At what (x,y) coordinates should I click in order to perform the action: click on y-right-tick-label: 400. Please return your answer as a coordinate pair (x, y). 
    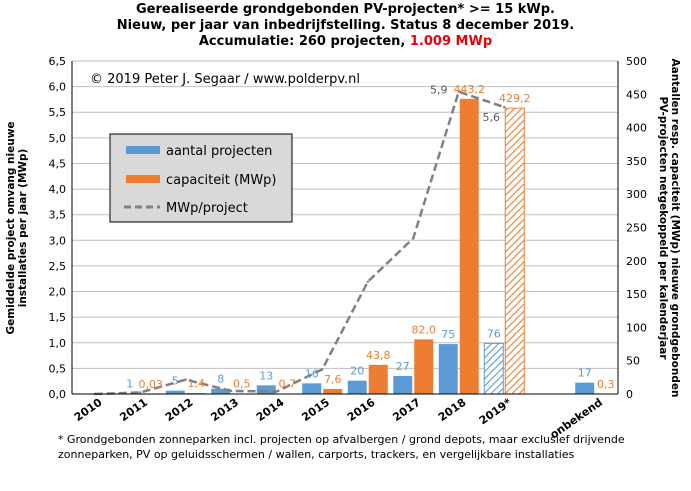
    Looking at the image, I should click on (636, 128).